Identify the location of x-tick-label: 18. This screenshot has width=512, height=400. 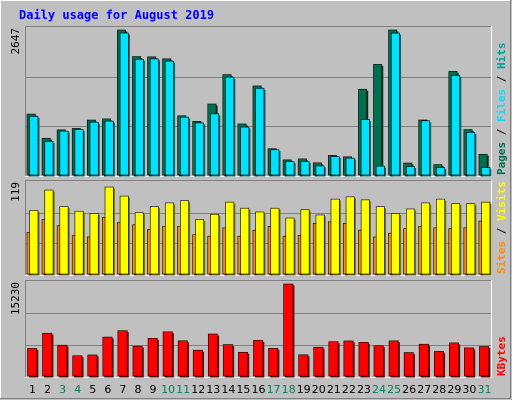
(289, 389).